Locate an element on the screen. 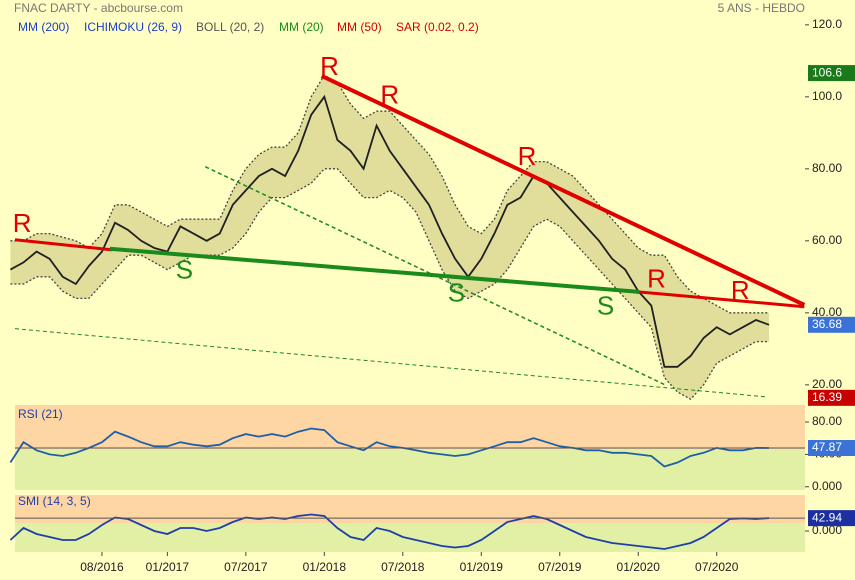  y-tick-label: 20.00 is located at coordinates (827, 384).